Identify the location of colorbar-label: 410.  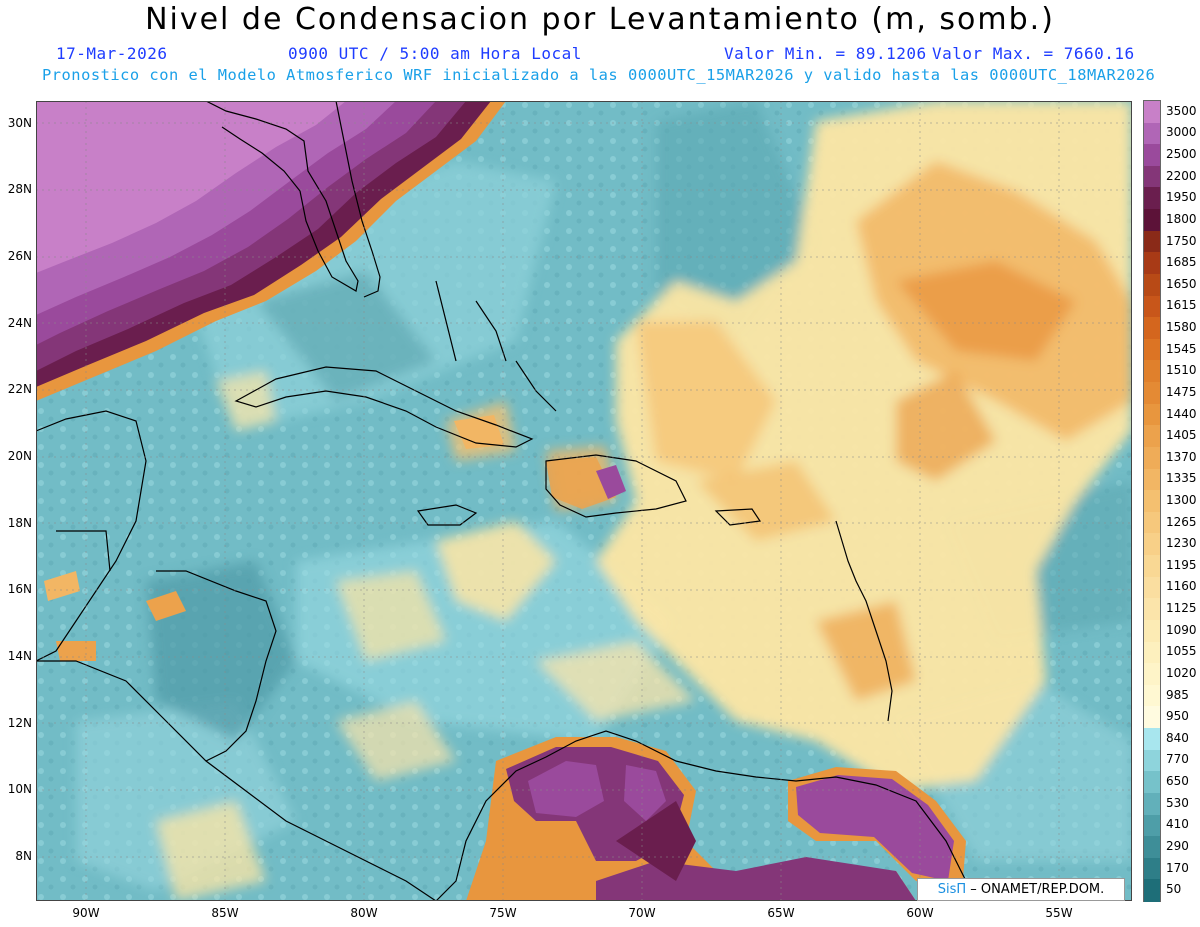
(1177, 824).